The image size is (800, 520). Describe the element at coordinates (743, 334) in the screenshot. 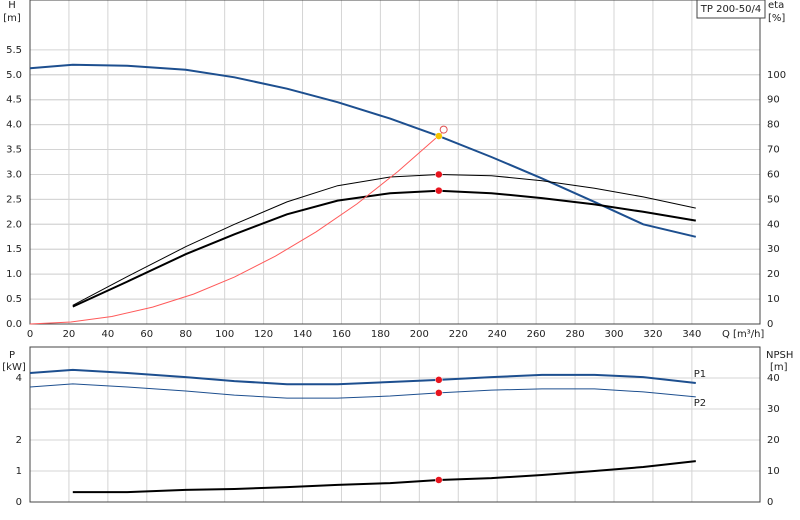

I see `x-axis-label: Q [m³/h]` at that location.